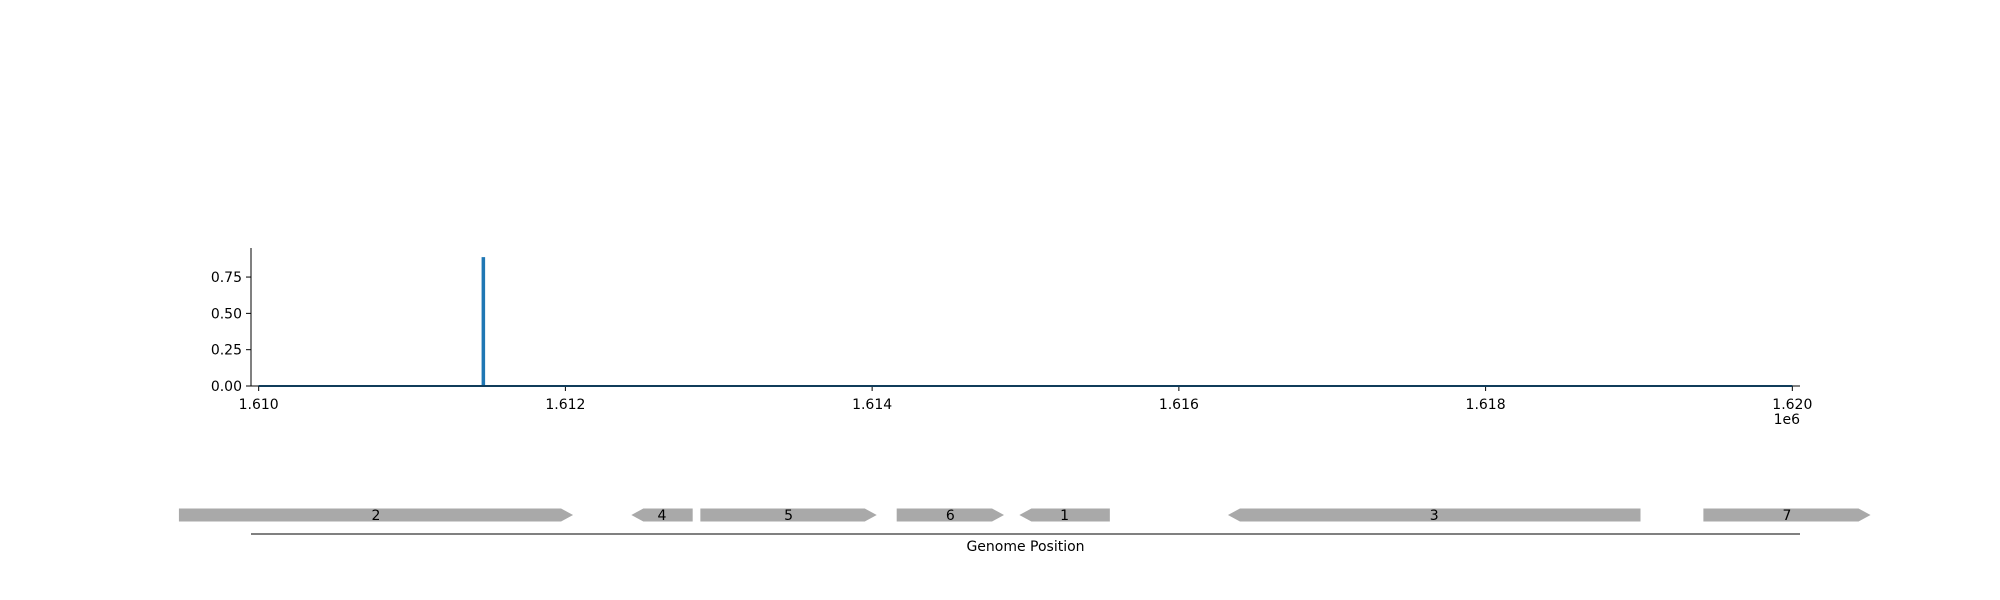 This screenshot has height=600, width=2000. What do you see at coordinates (1024, 531) in the screenshot?
I see `gene-track: 2 4 5 6 1 3 7 Genome Position` at bounding box center [1024, 531].